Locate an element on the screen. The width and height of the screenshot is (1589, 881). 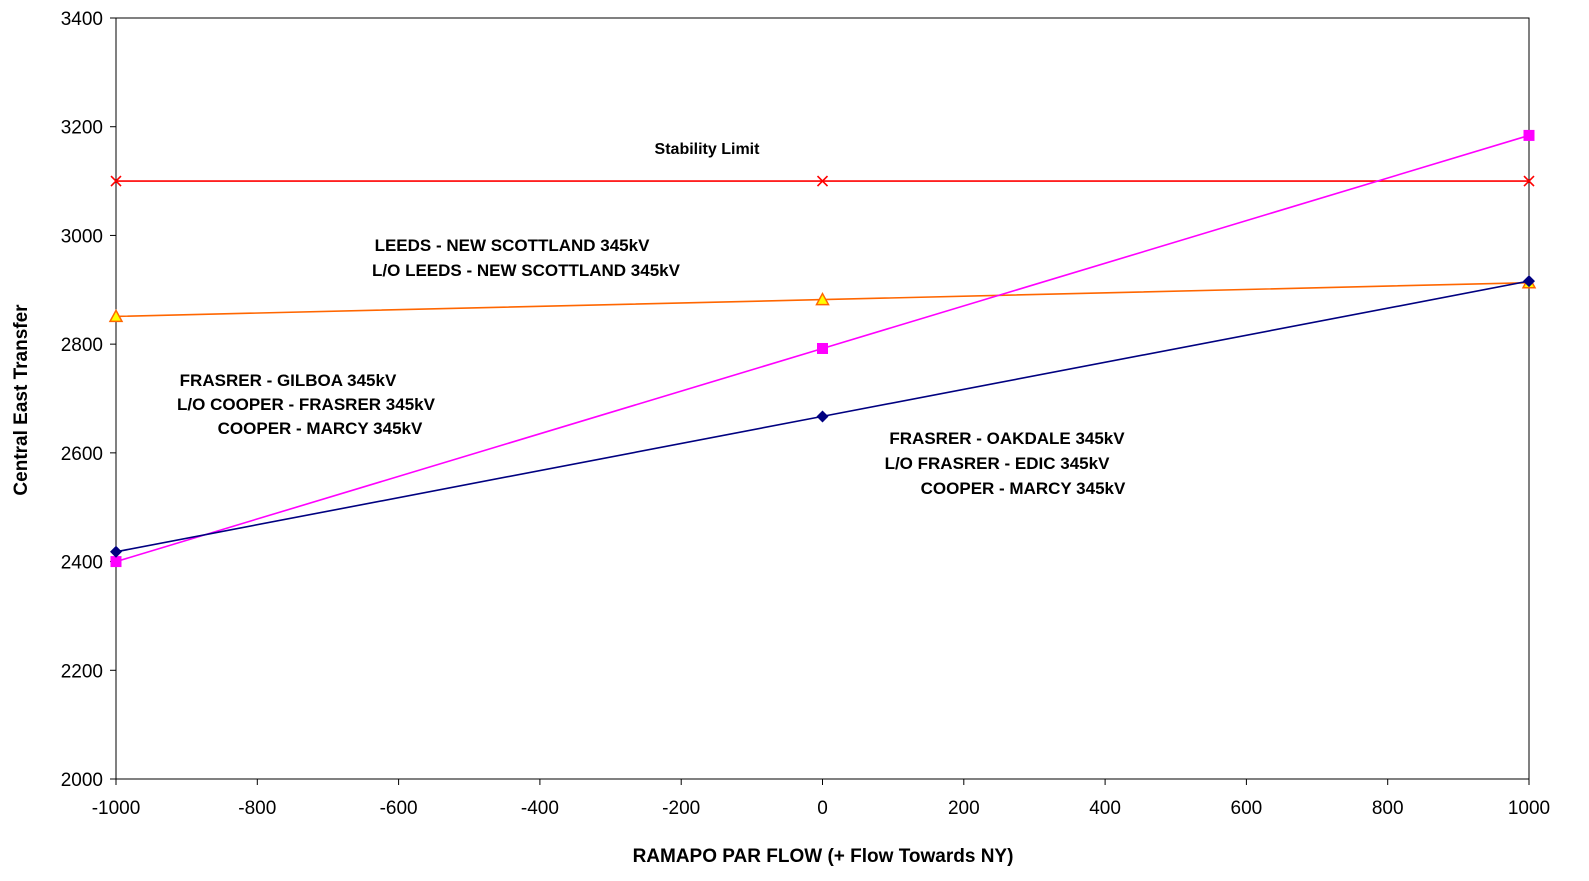
annotation-gilboa-1: FRASRER - GILBOA 345kV is located at coordinates (288, 380).